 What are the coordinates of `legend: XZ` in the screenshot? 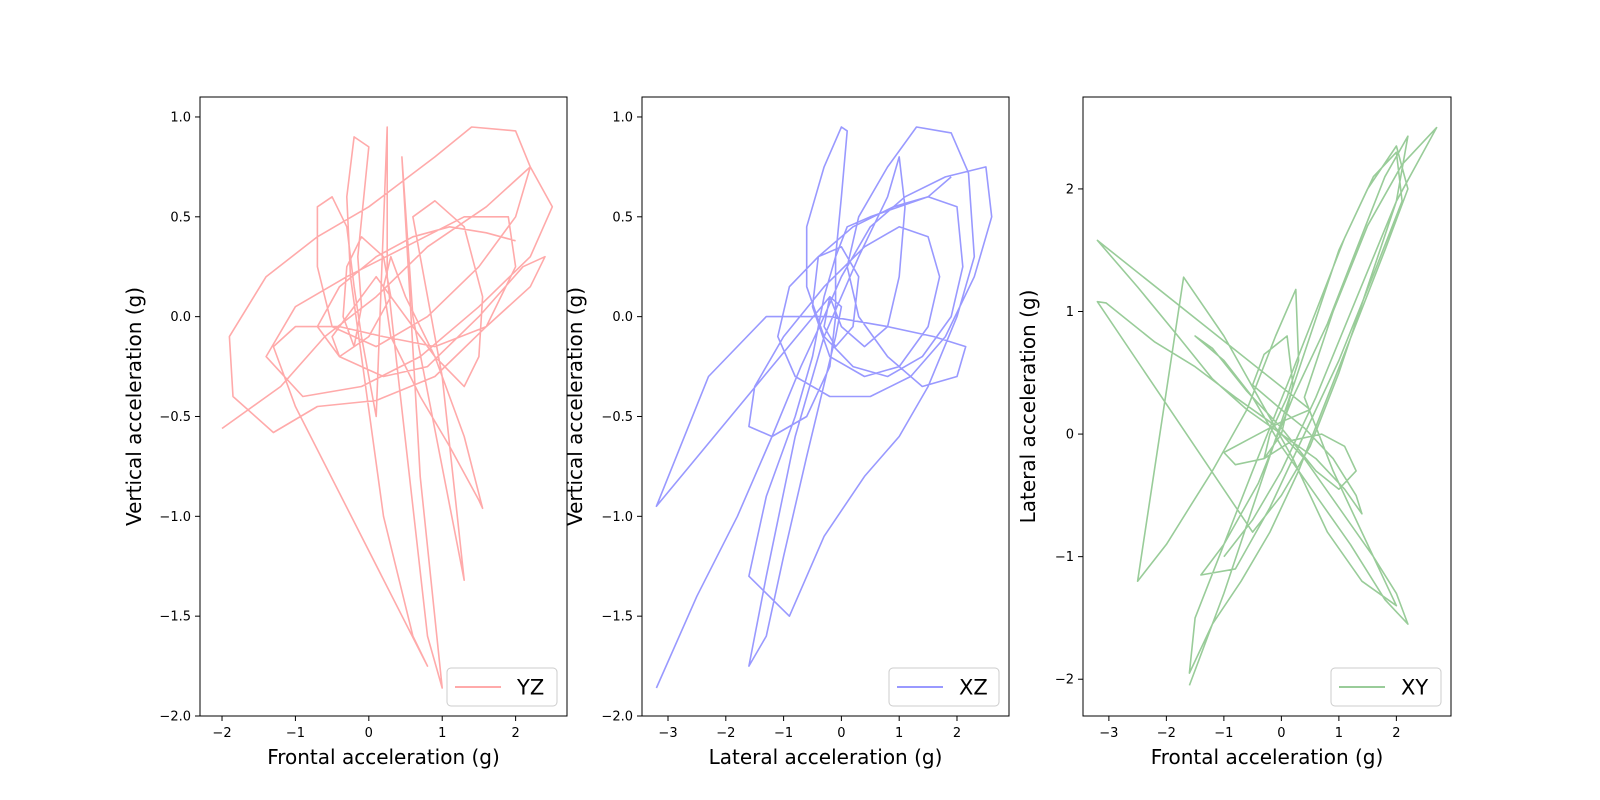 It's located at (944, 687).